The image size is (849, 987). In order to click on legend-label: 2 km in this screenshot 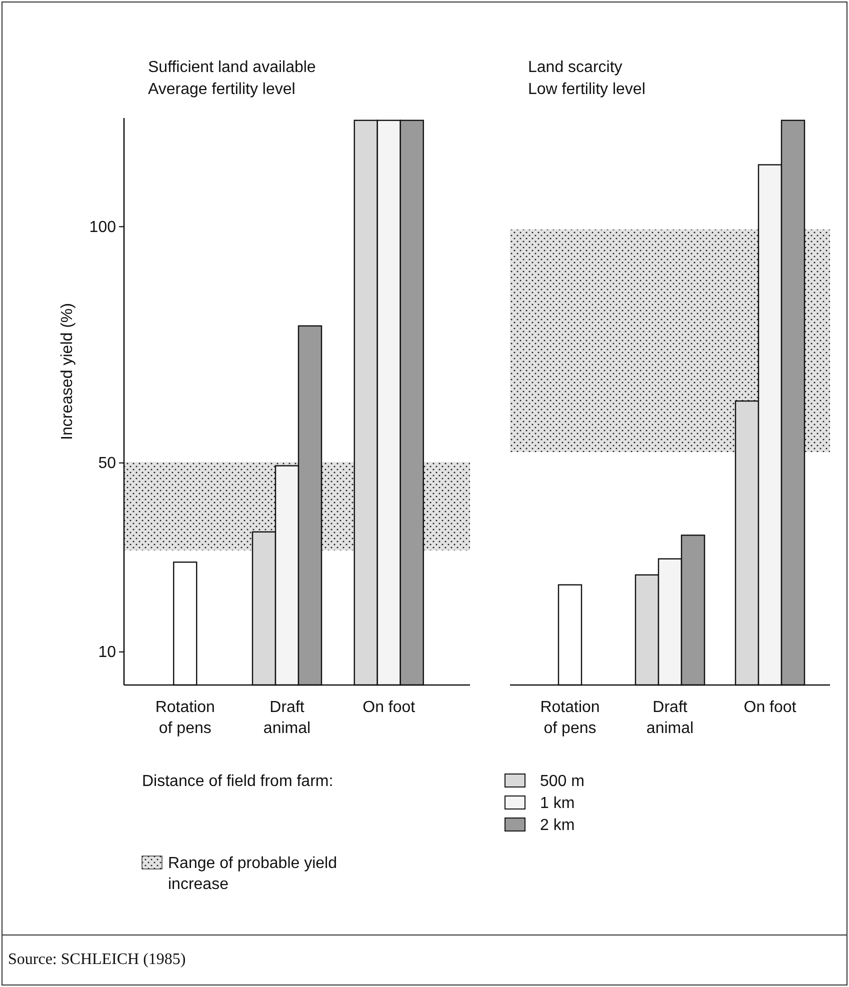, I will do `click(557, 825)`.